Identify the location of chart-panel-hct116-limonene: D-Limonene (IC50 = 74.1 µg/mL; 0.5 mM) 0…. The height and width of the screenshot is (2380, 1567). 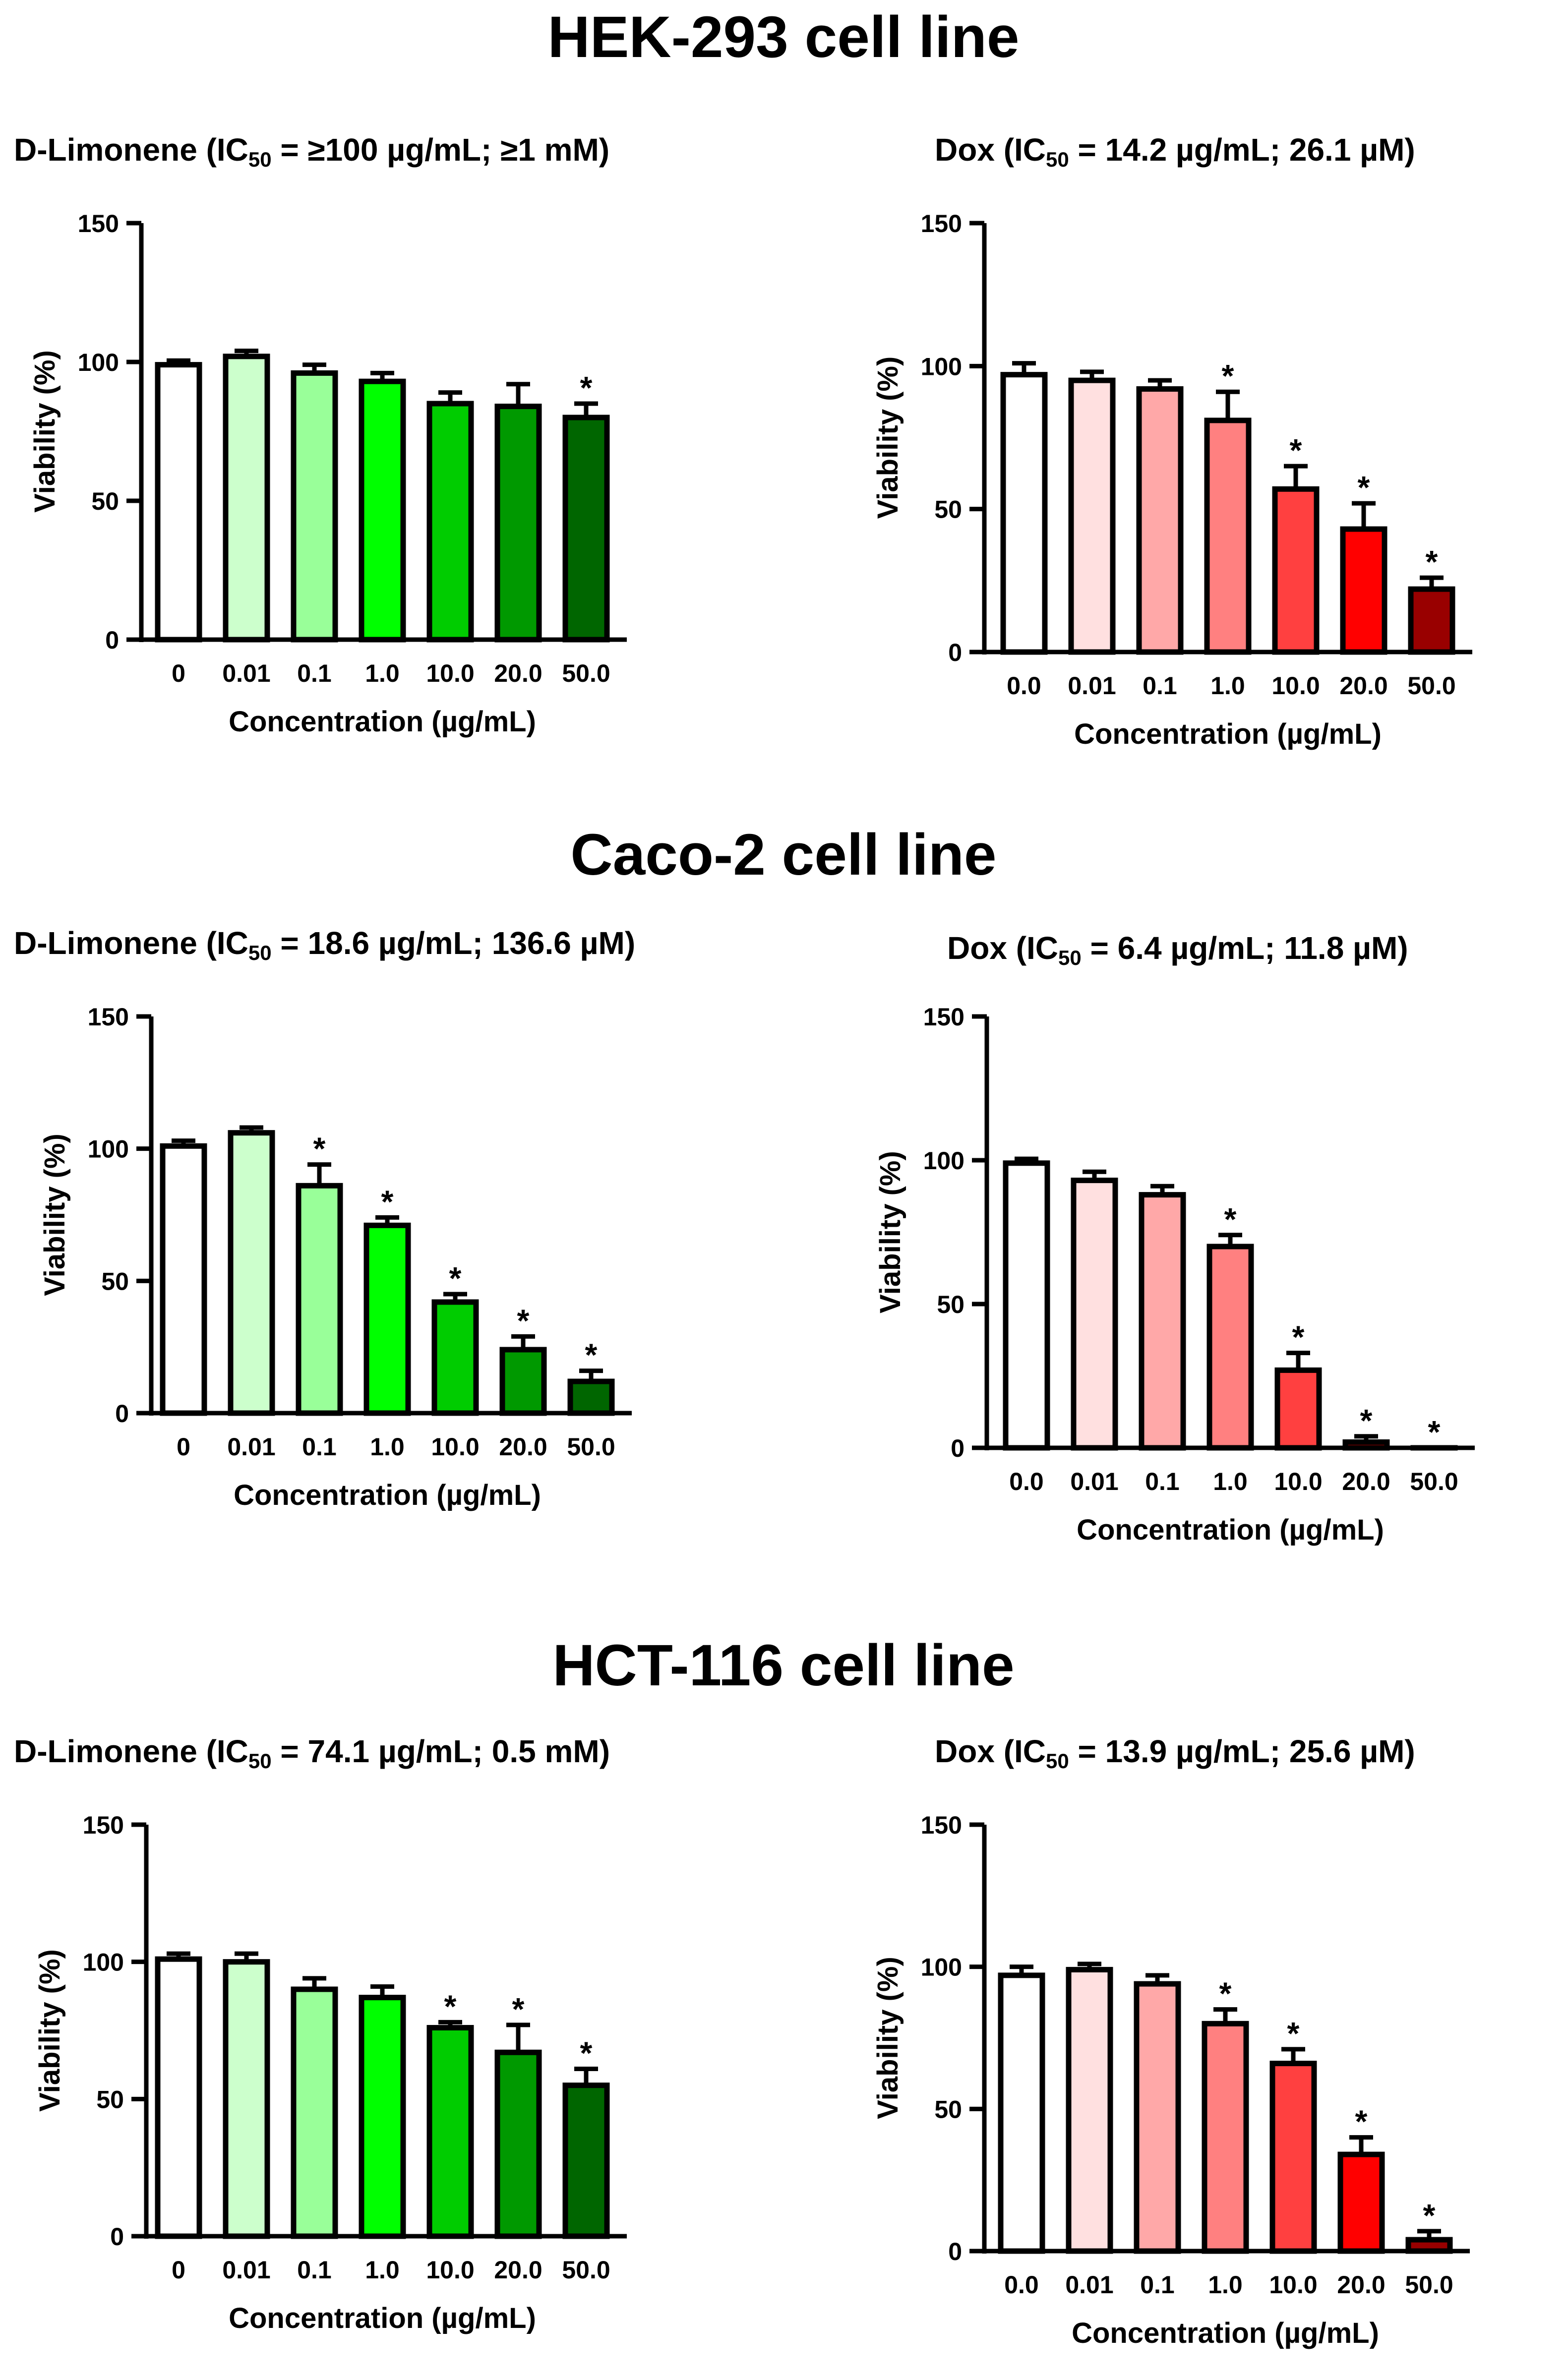
(392, 2057).